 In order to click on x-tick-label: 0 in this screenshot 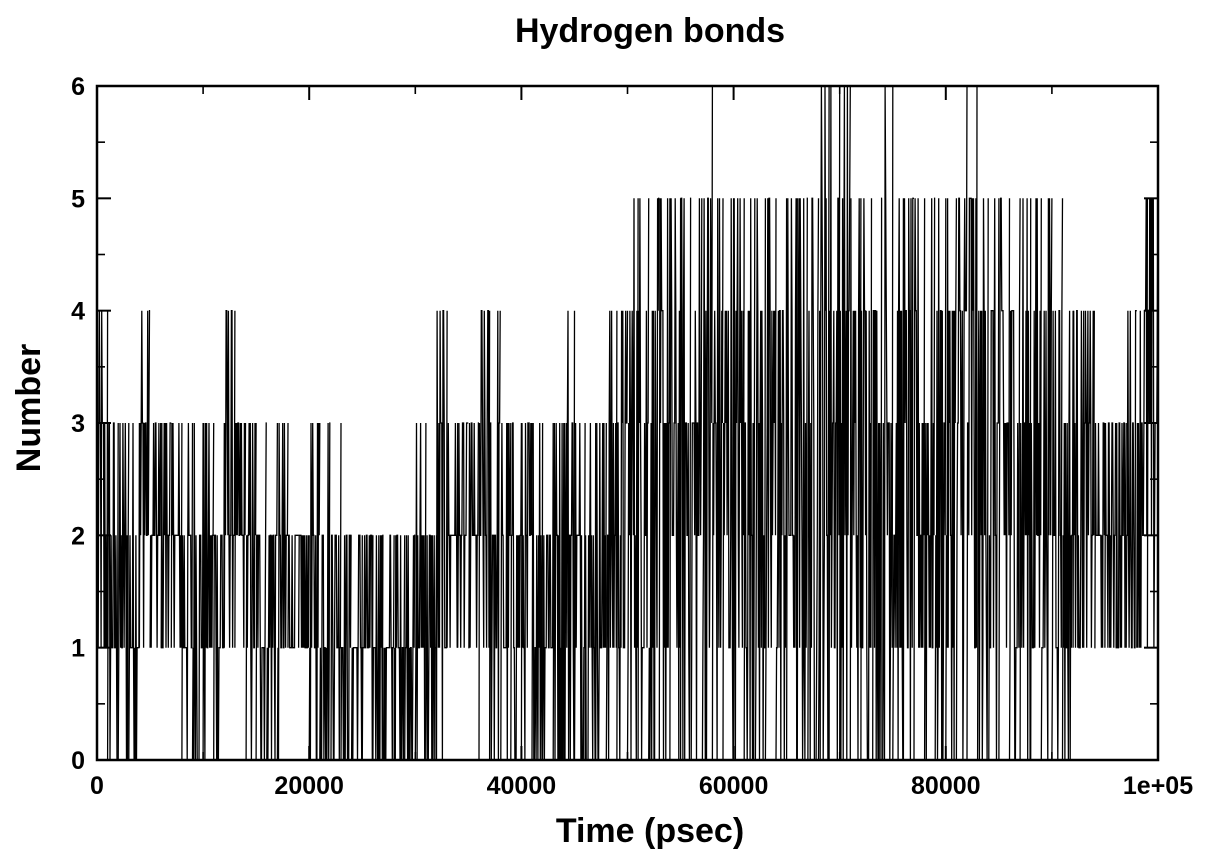, I will do `click(97, 786)`.